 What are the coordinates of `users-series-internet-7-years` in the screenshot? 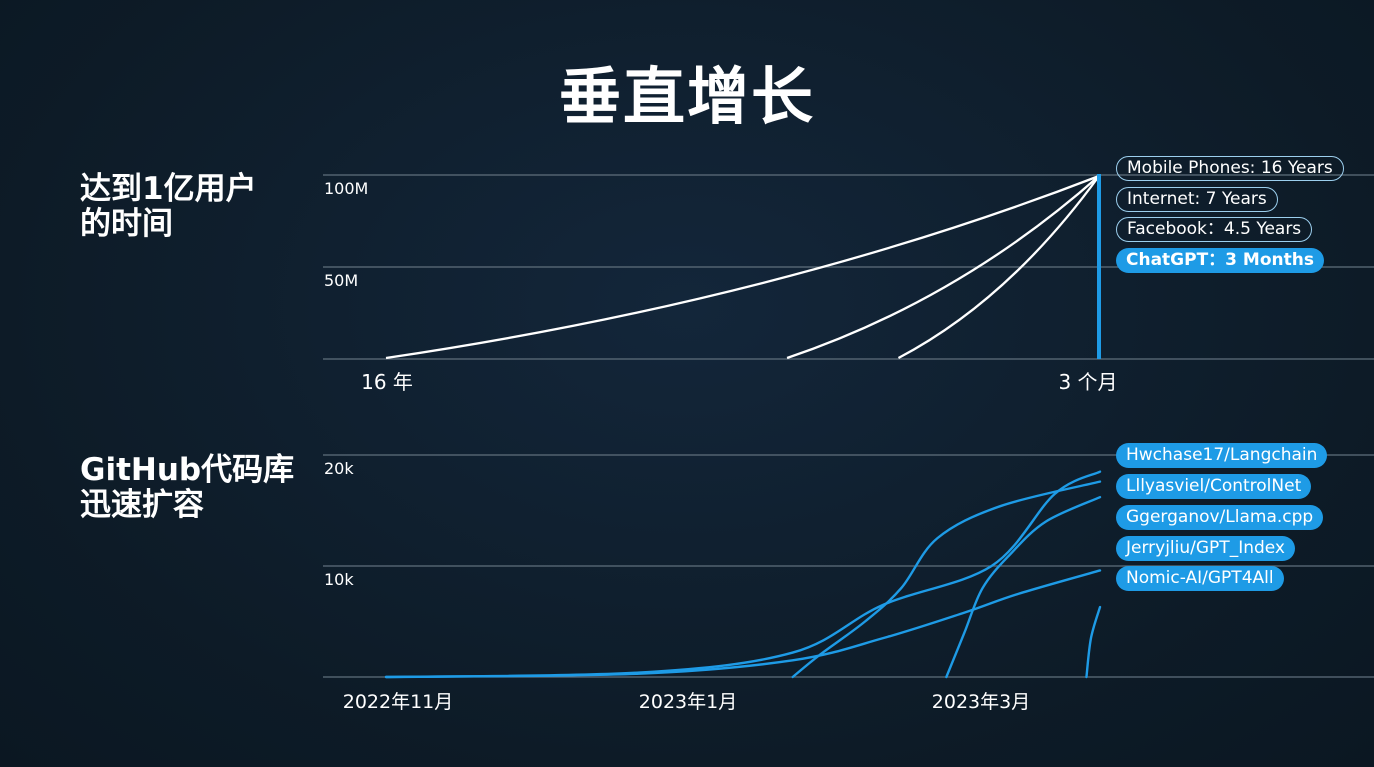 It's located at (943, 267).